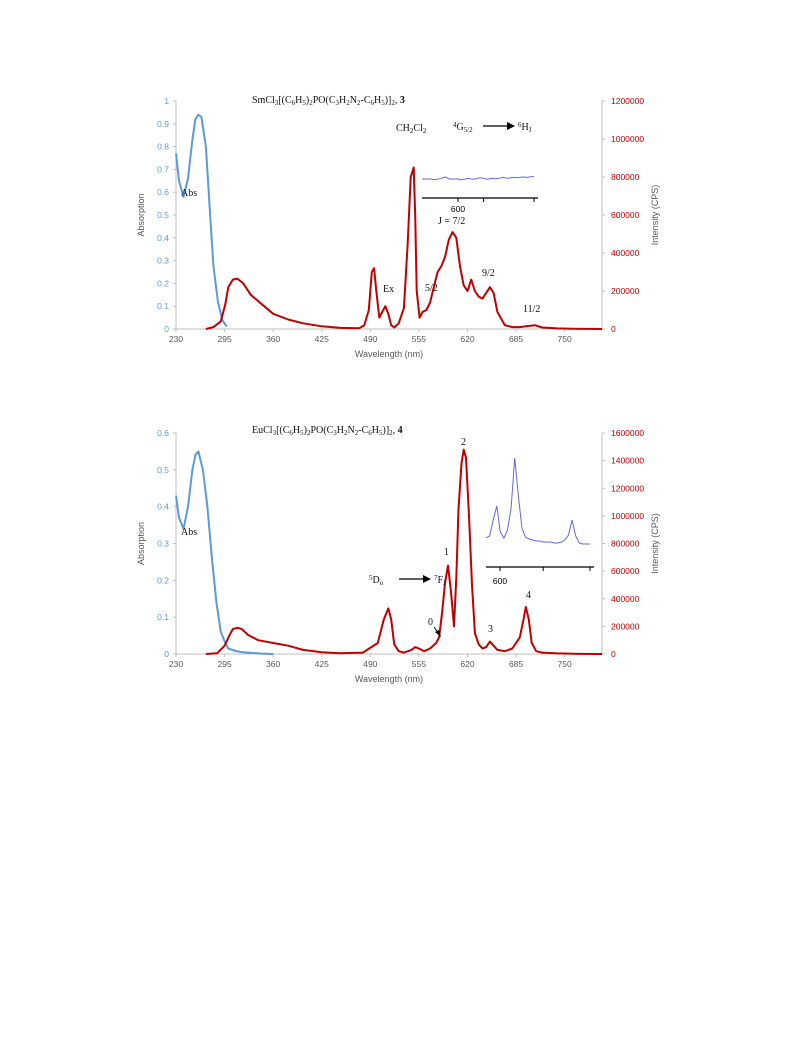  Describe the element at coordinates (163, 169) in the screenshot. I see `y-tick-label: 0.7` at that location.